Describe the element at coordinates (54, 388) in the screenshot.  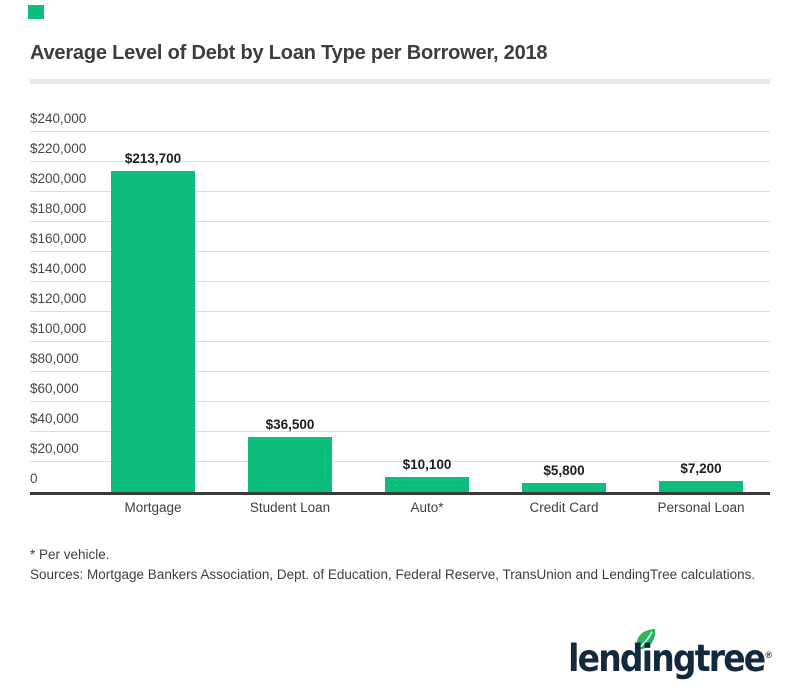
I see `y-tick-label: $60,000` at that location.